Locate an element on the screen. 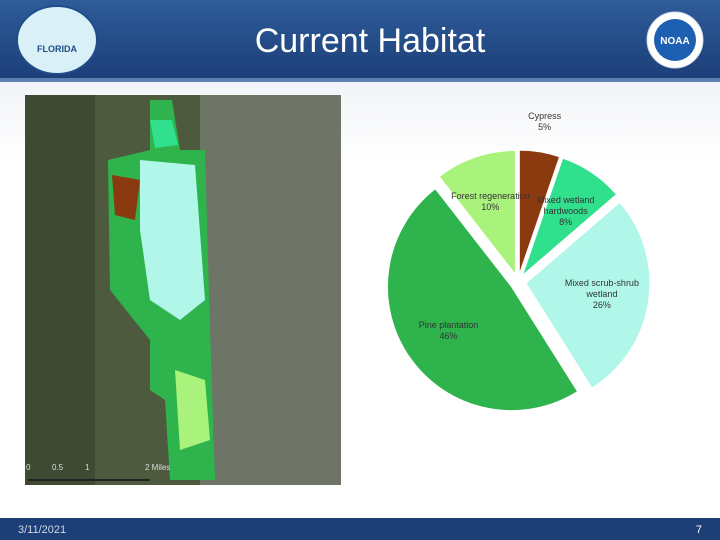  slice-name: Pine plantation is located at coordinates (448, 324).